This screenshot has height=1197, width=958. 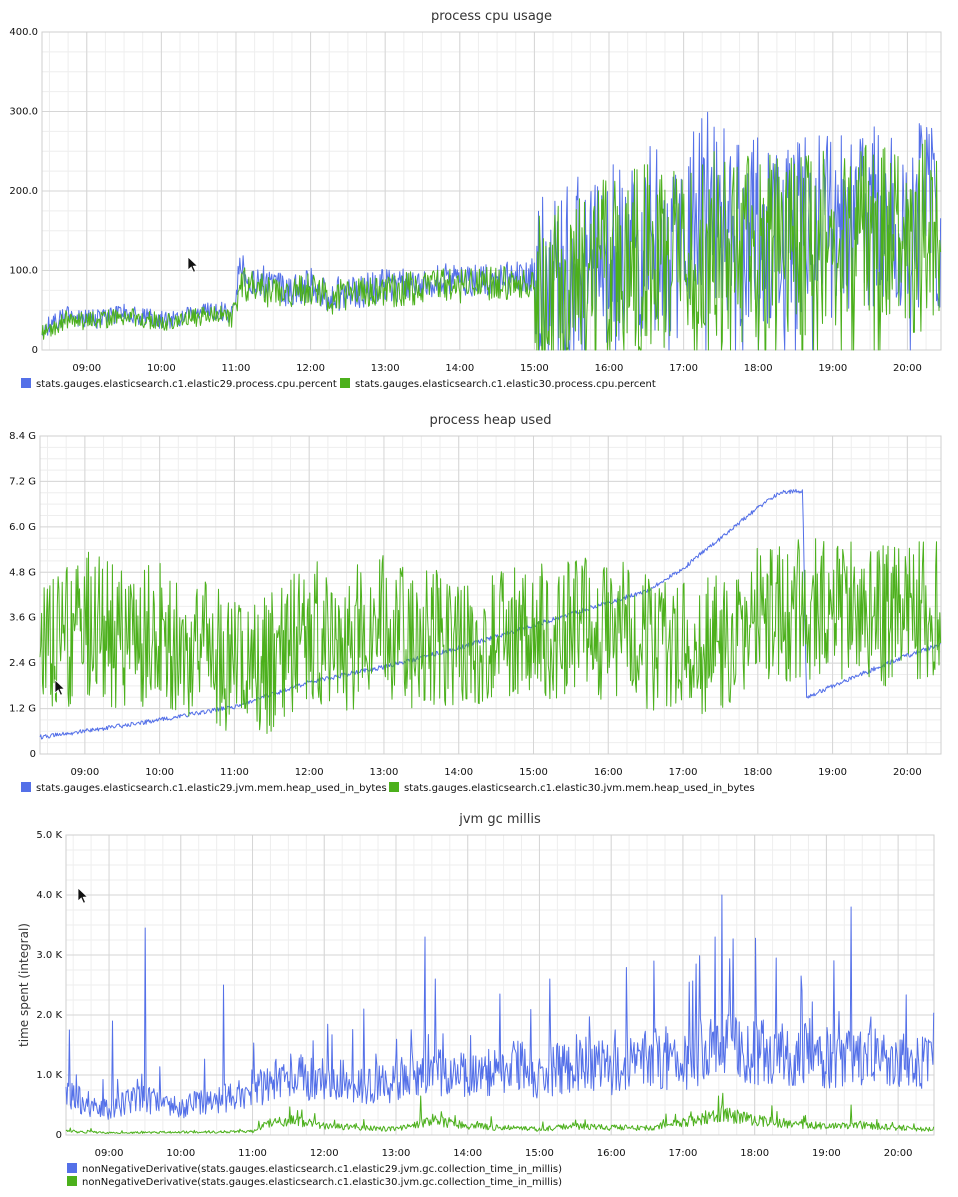 I want to click on y-tick-label: 2.0 K, so click(x=49, y=1015).